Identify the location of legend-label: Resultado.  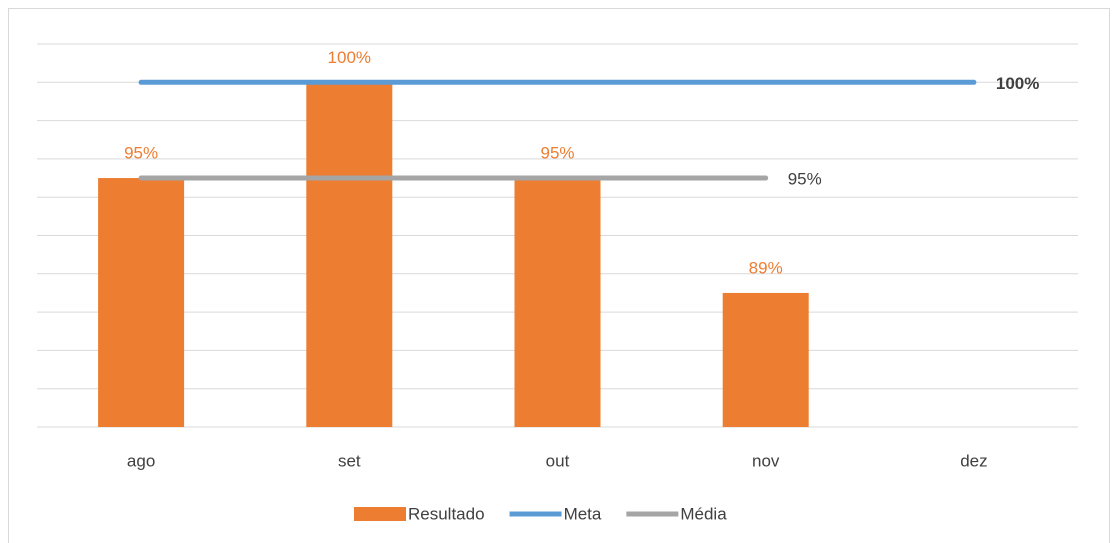
(446, 513).